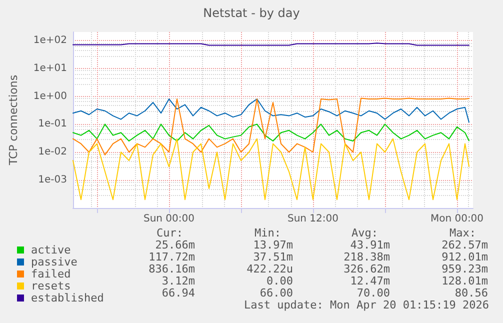 This screenshot has height=323, width=503. Describe the element at coordinates (52, 152) in the screenshot. I see `y-tick-label: 1e-02` at that location.